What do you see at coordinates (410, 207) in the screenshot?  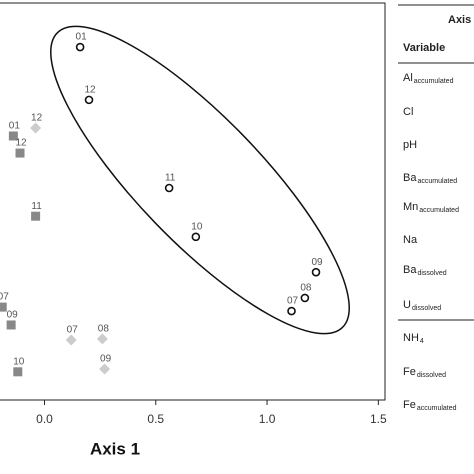 I see `cell-base: Mn` at bounding box center [410, 207].